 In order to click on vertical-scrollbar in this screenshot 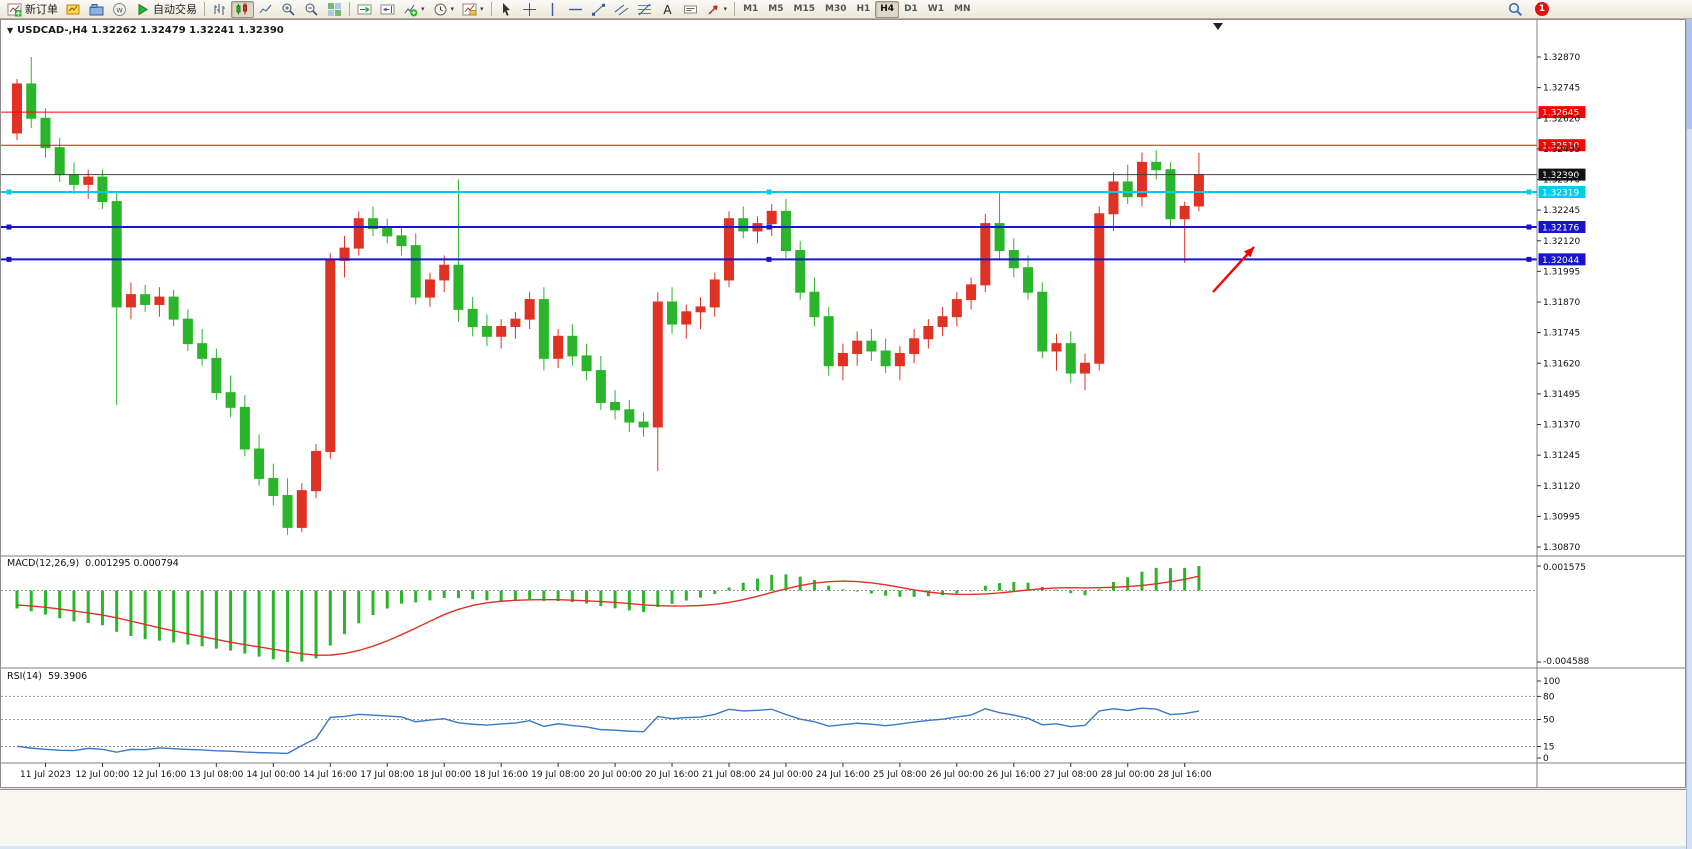, I will do `click(1689, 434)`.